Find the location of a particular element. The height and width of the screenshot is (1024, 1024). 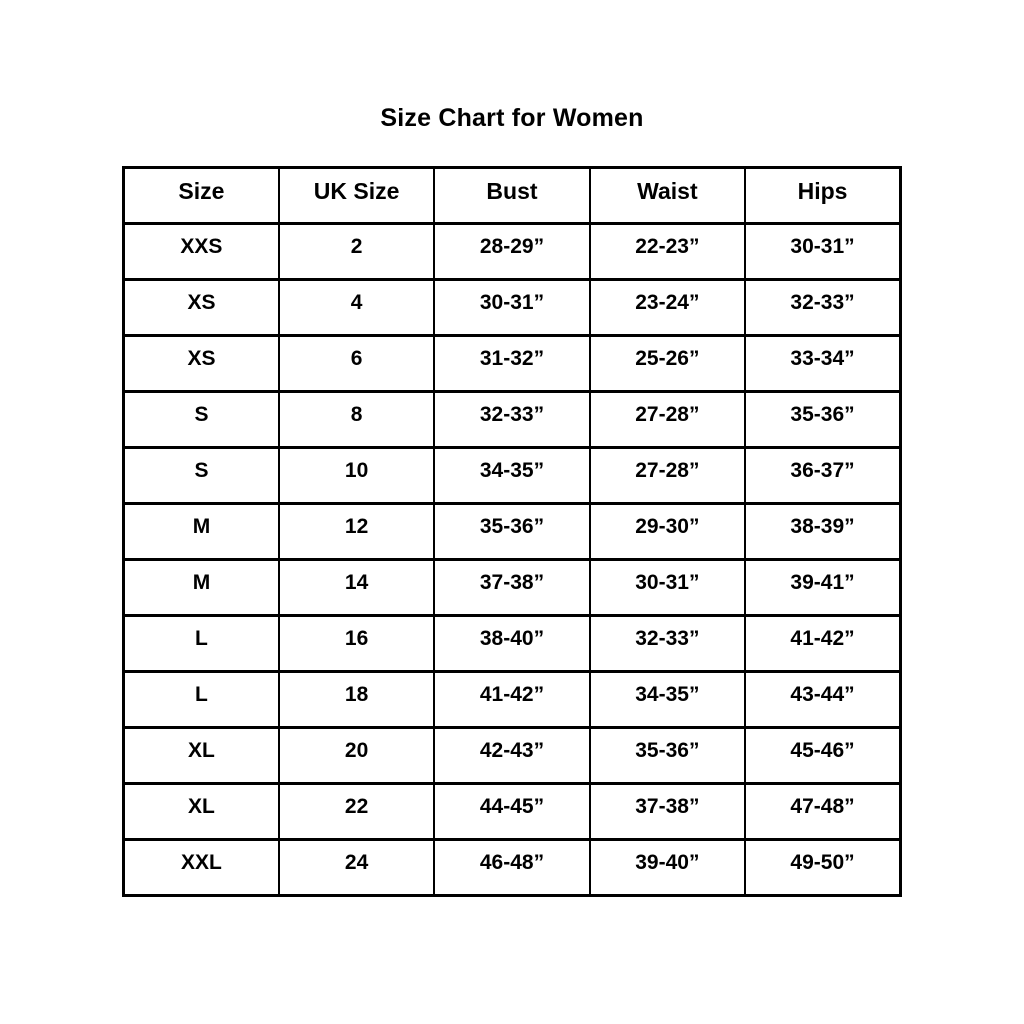

table-cell: 45-46” is located at coordinates (823, 755).